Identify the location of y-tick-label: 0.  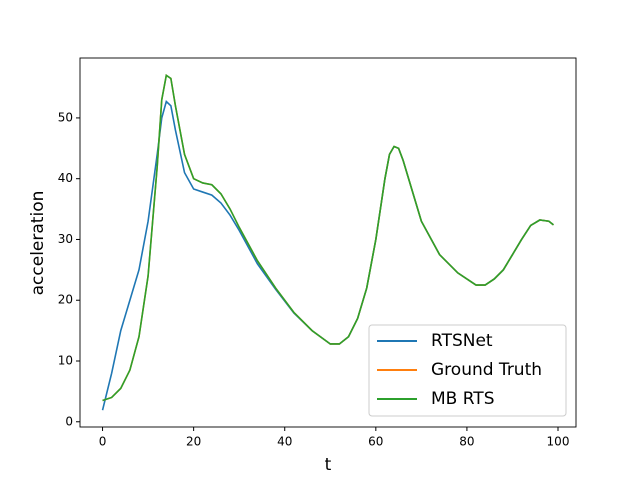
(69, 421).